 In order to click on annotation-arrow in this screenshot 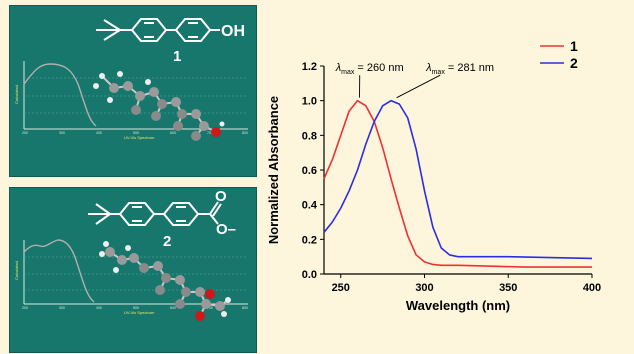, I will do `click(419, 86)`.